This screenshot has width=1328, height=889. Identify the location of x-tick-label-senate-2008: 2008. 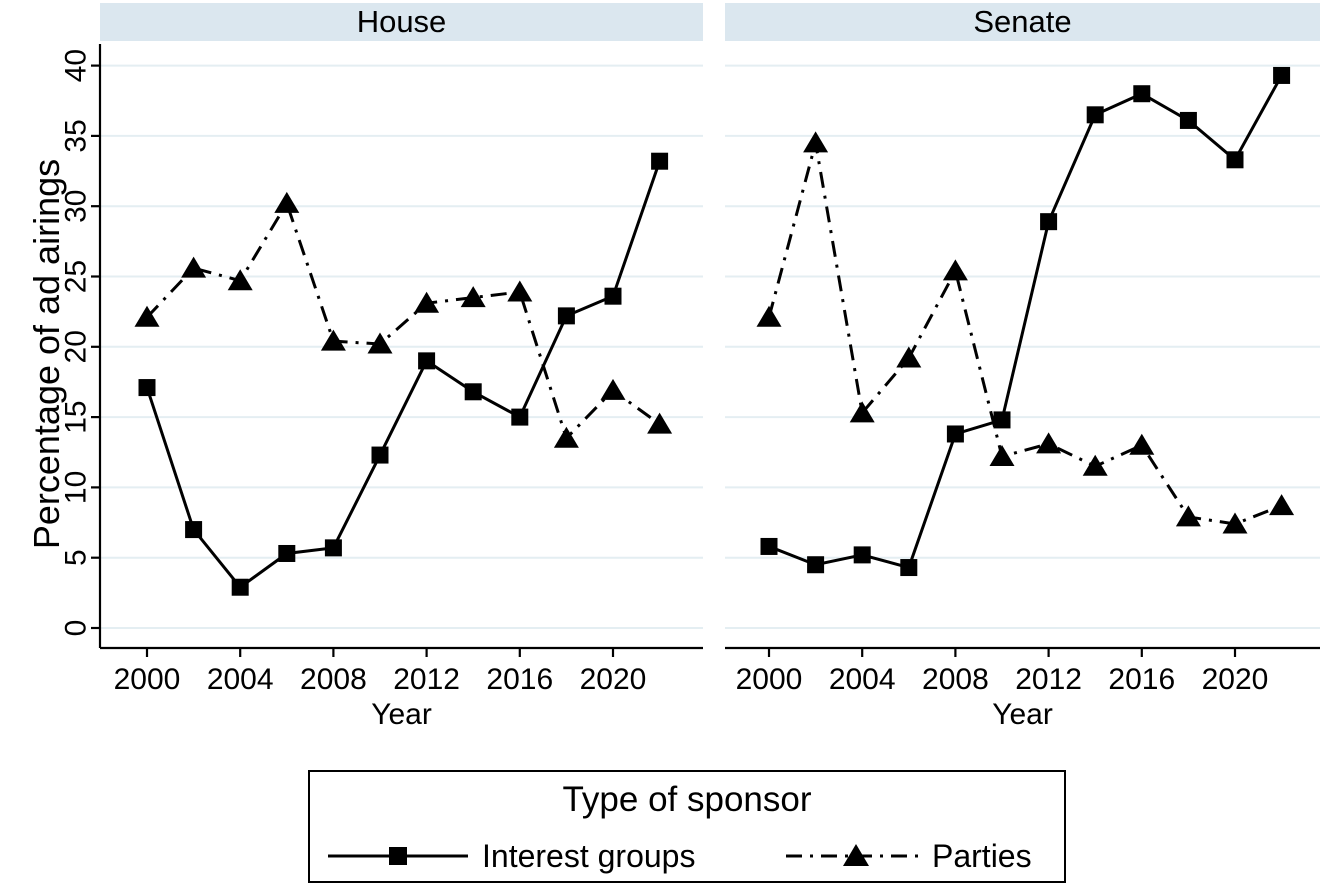
(955, 679).